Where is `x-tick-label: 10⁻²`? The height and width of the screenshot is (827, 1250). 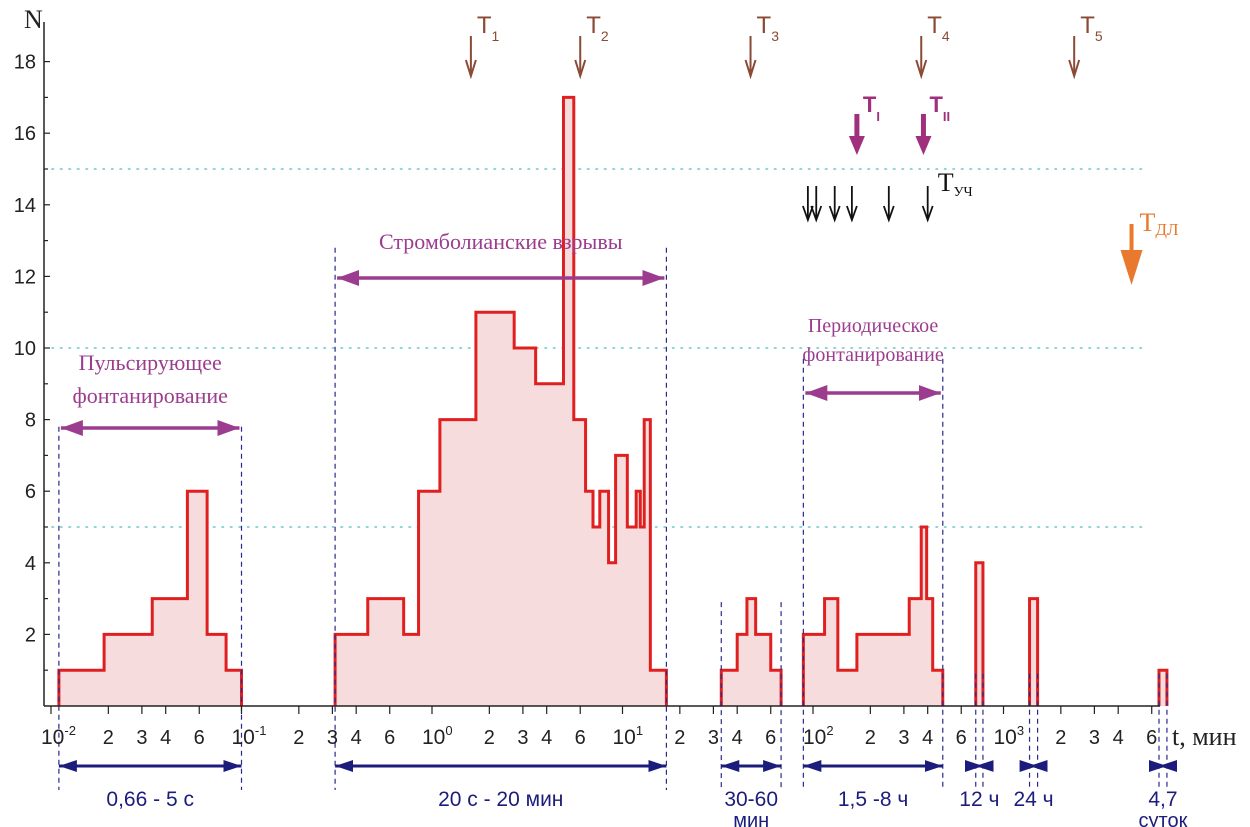
x-tick-label: 10⁻² is located at coordinates (58, 736).